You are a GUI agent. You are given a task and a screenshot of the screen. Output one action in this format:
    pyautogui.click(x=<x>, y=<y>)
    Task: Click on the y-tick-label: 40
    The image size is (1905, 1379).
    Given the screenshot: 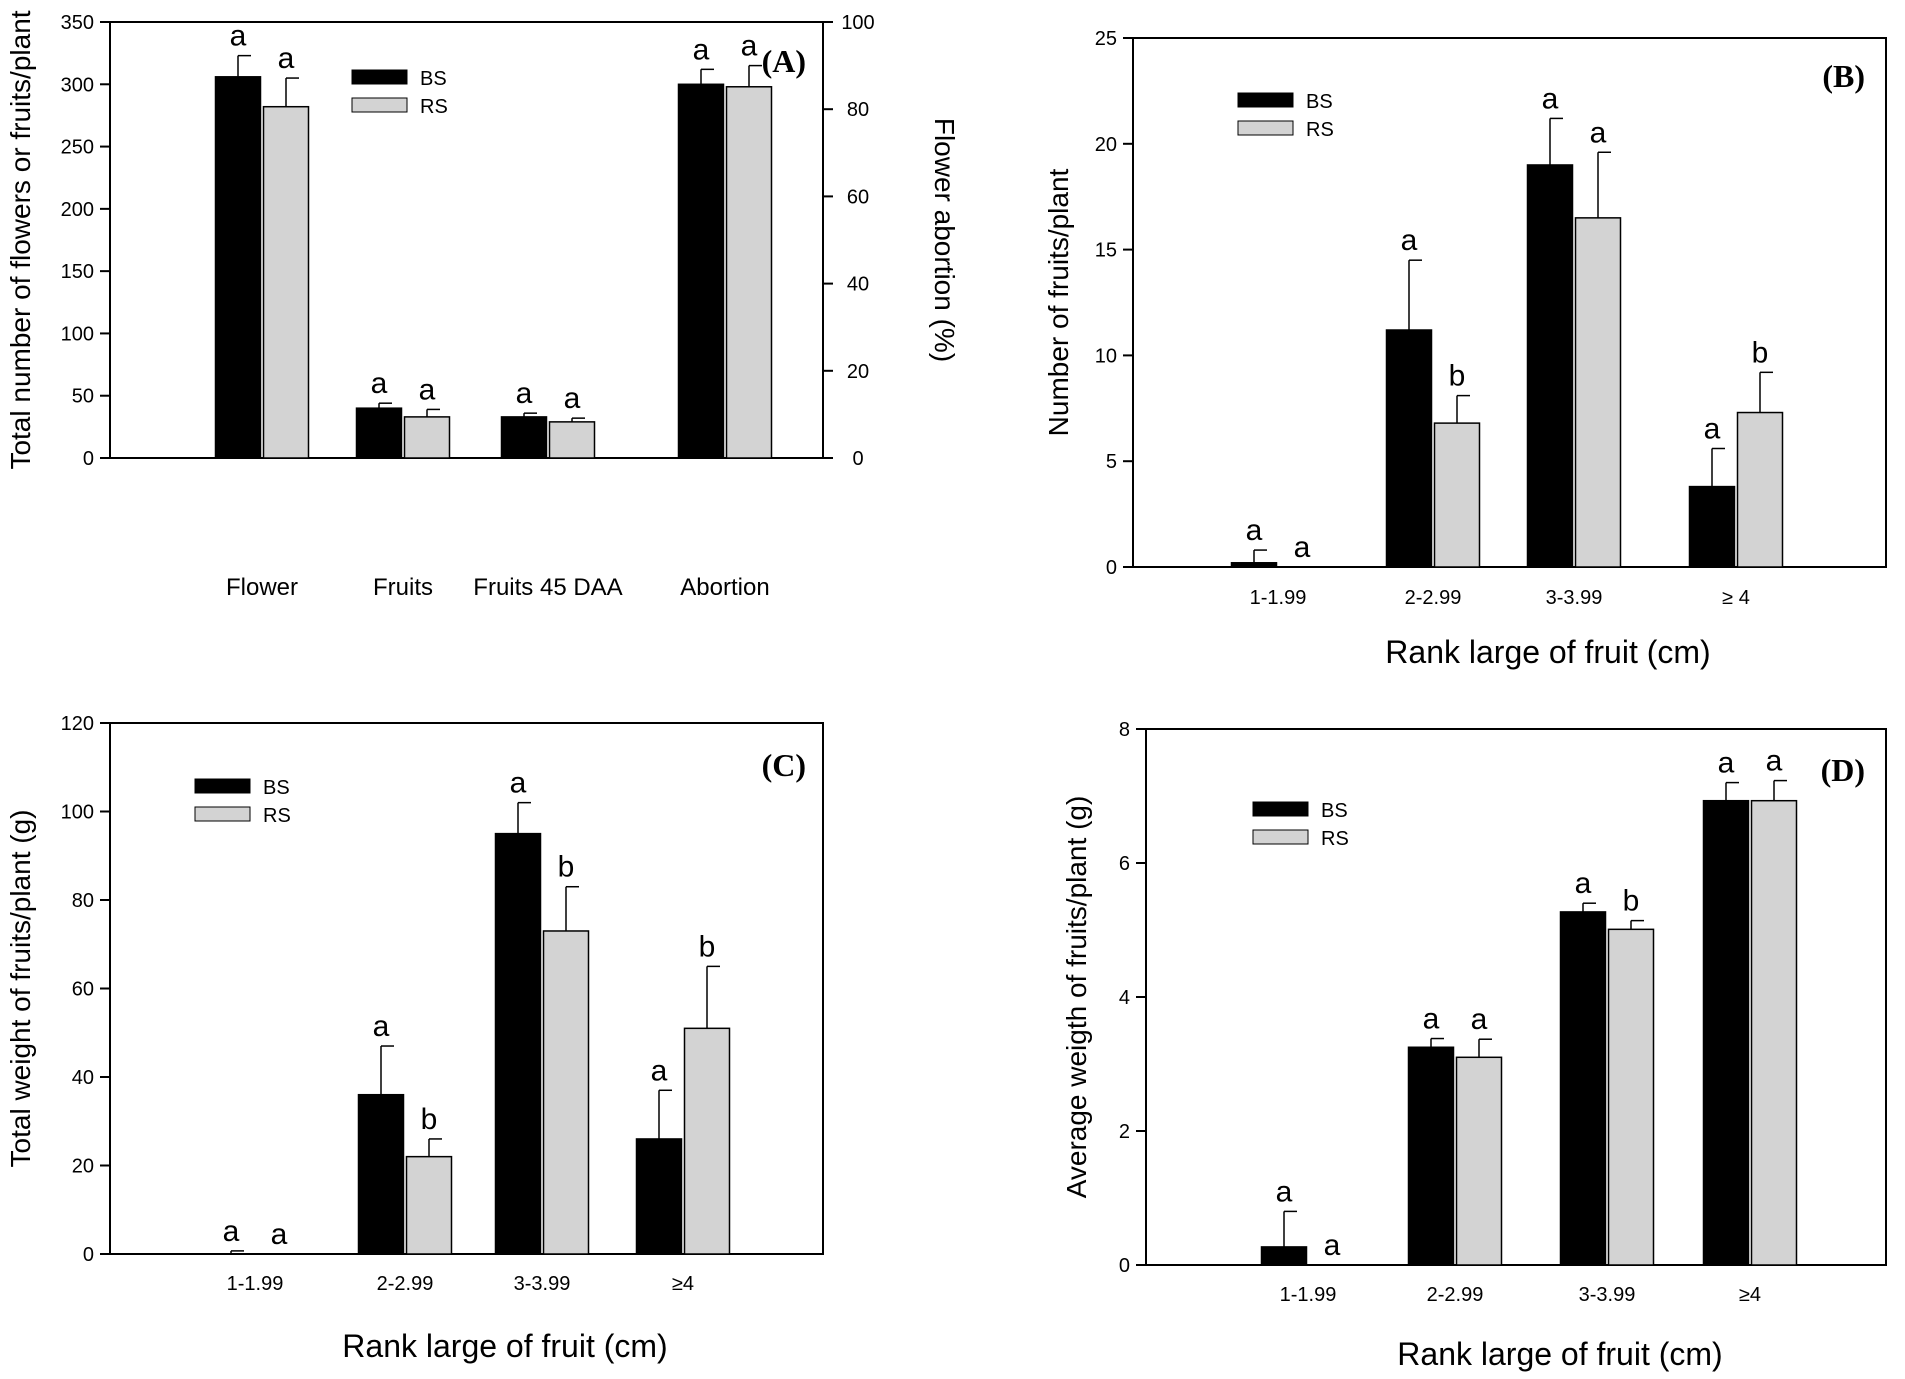 What is the action you would take?
    pyautogui.click(x=83, y=1078)
    